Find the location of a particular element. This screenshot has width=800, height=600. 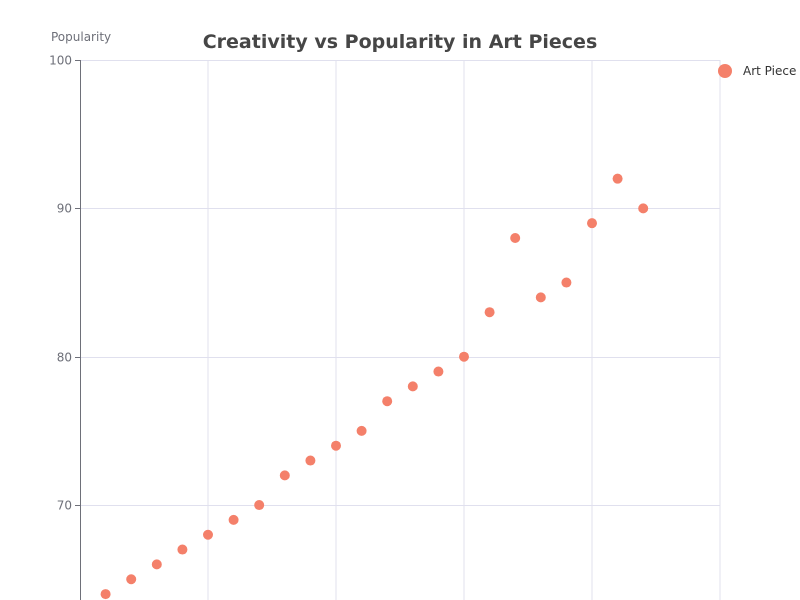

chart-title: Creativity vs Popularity in Art Pieces is located at coordinates (400, 42).